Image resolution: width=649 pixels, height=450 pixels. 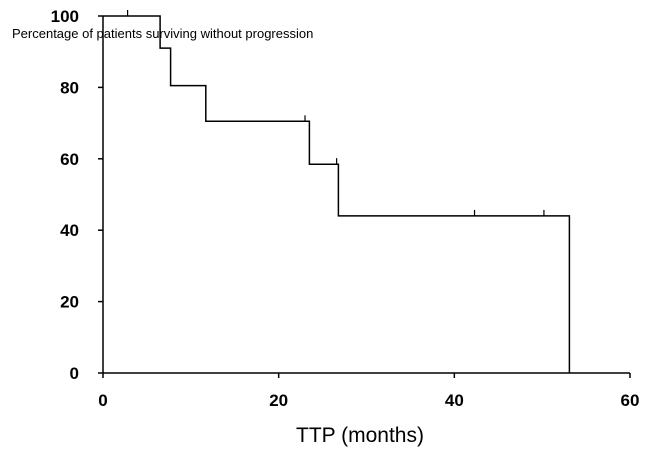 What do you see at coordinates (278, 400) in the screenshot?
I see `x-tick-label: 20` at bounding box center [278, 400].